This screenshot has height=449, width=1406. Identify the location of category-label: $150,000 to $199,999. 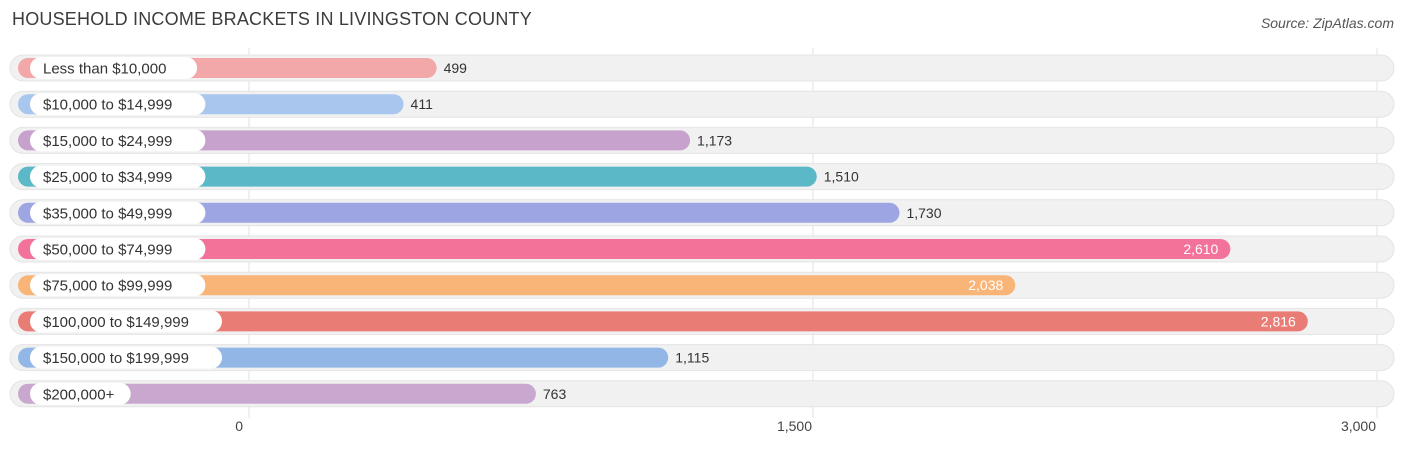
(116, 358).